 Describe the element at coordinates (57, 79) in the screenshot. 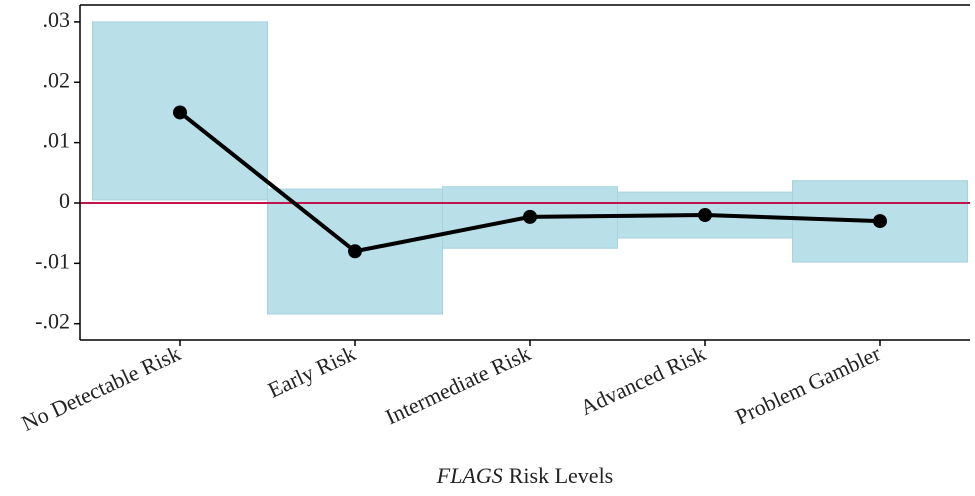

I see `y-tick-label: .02` at that location.